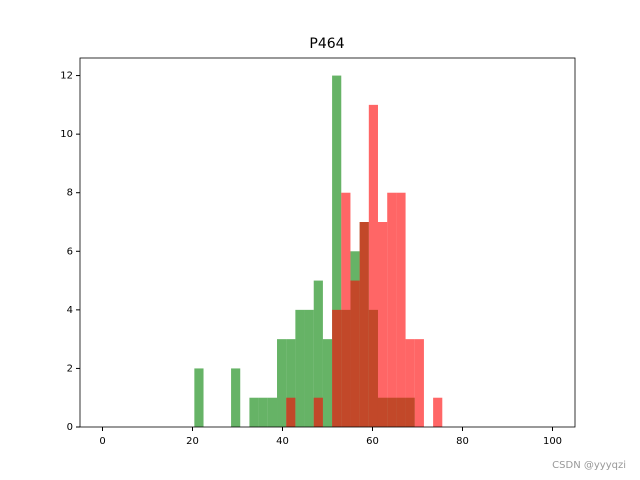  I want to click on y-tick-label: 4, so click(70, 310).